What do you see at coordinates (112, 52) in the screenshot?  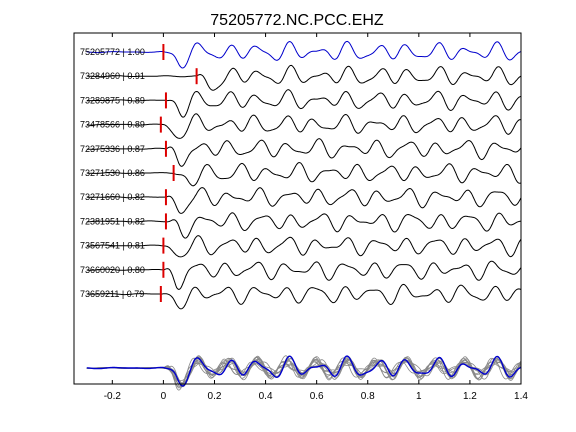 I see `trace-label: 75205772 | 1.00` at bounding box center [112, 52].